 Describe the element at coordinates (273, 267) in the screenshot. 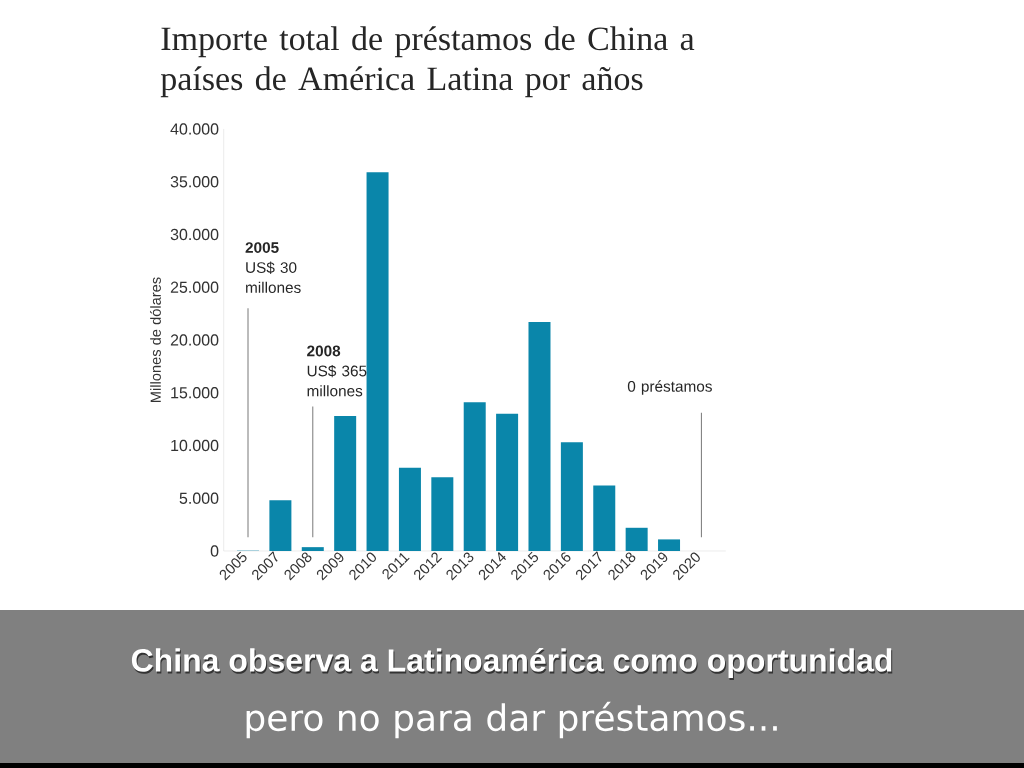

I see `annotation: 2005 US$ 30 millones` at that location.